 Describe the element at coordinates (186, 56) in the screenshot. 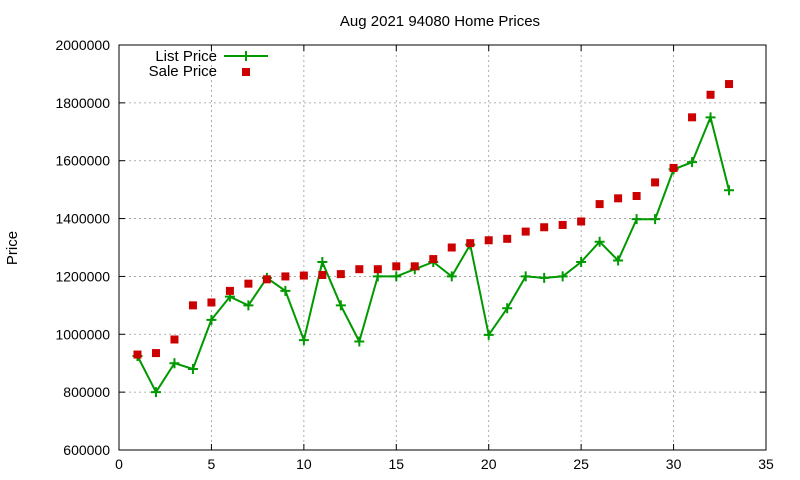

I see `legend-label-list-price: List Price` at that location.